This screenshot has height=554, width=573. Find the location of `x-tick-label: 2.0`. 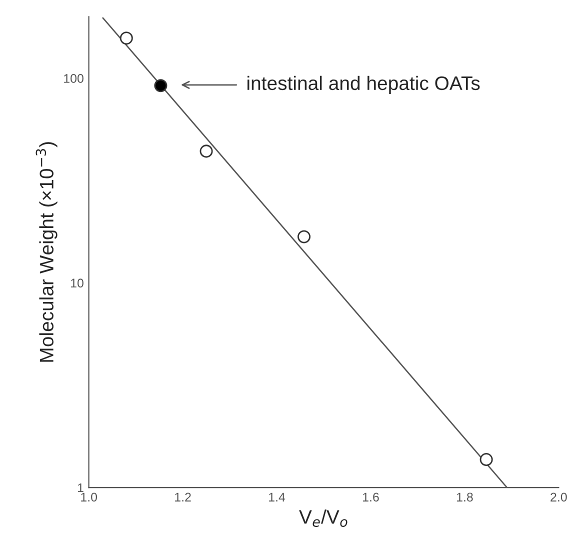

x-tick-label: 2.0 is located at coordinates (558, 497).